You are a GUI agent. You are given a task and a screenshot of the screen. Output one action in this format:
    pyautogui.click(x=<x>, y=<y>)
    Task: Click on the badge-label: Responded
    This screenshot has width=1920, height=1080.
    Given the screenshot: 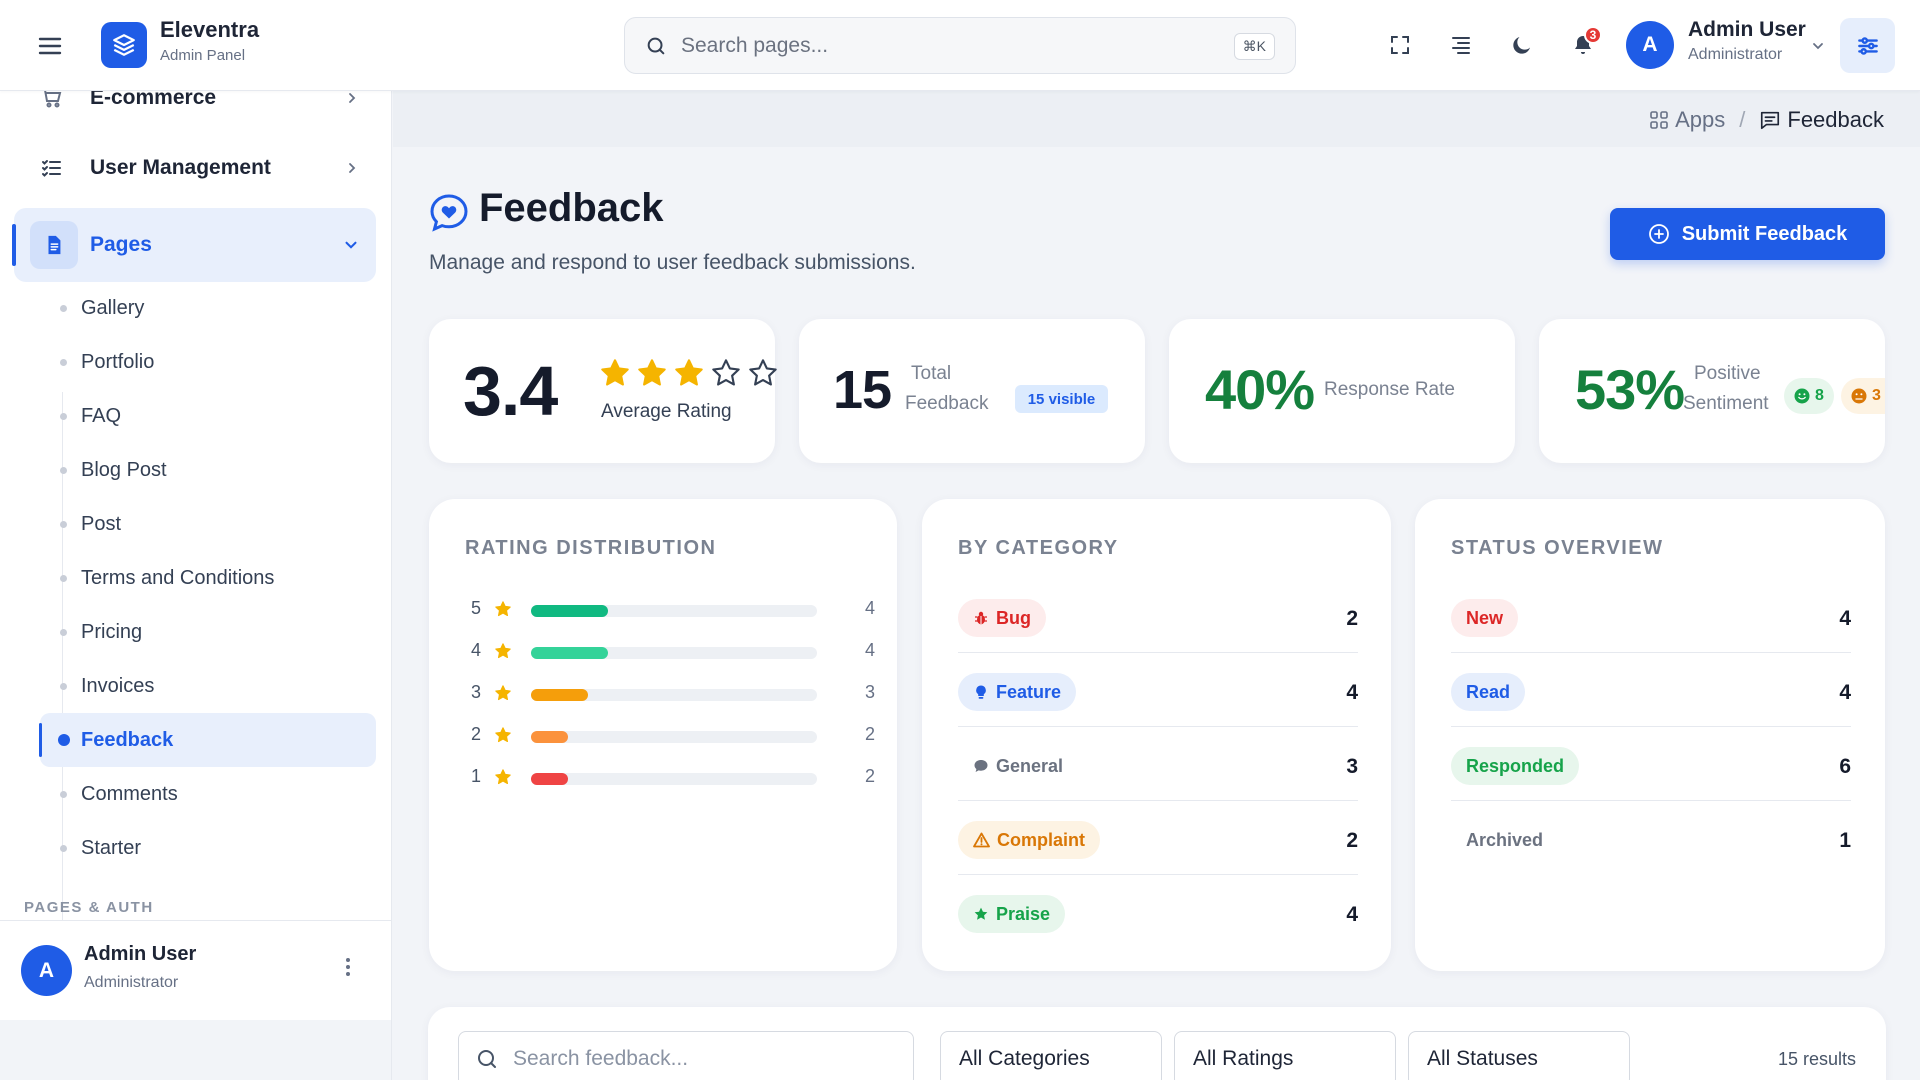 What is the action you would take?
    pyautogui.click(x=1515, y=765)
    